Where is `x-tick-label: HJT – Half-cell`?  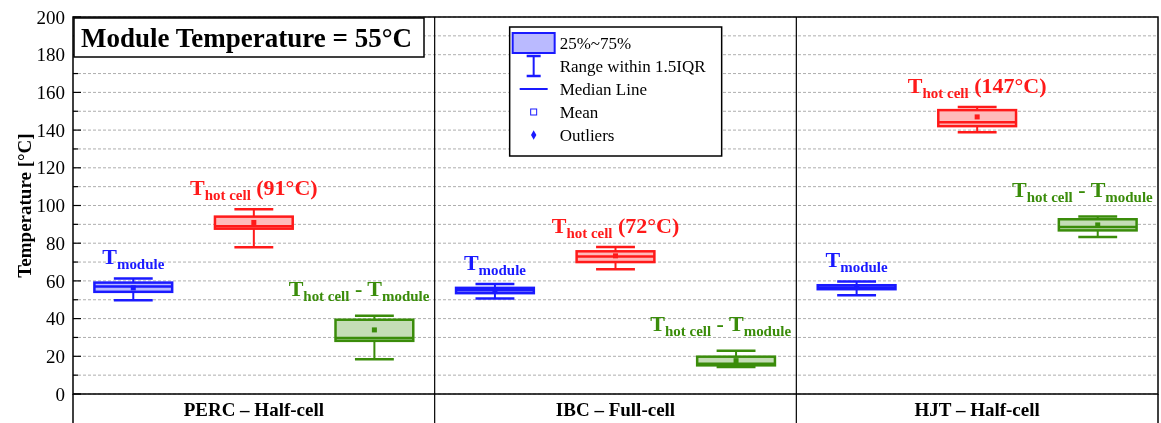
x-tick-label: HJT – Half-cell is located at coordinates (977, 409).